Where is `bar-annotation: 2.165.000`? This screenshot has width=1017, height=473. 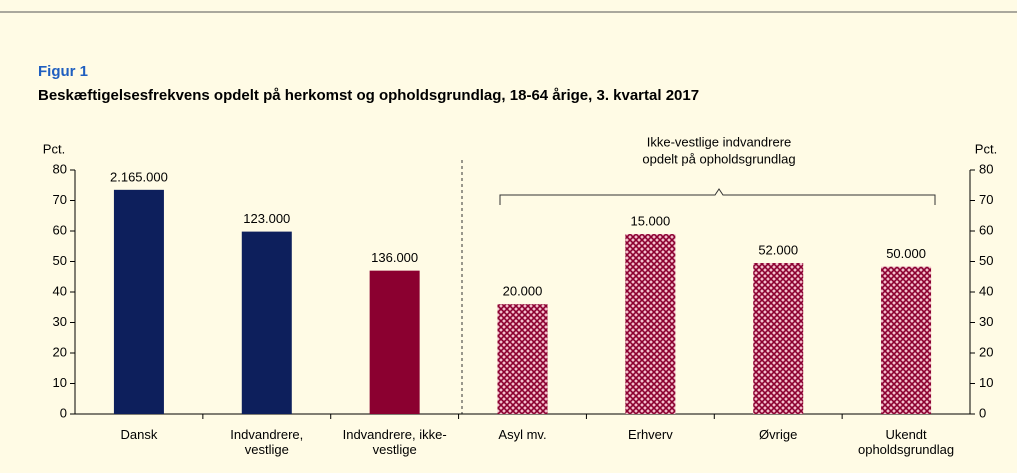
bar-annotation: 2.165.000 is located at coordinates (139, 176).